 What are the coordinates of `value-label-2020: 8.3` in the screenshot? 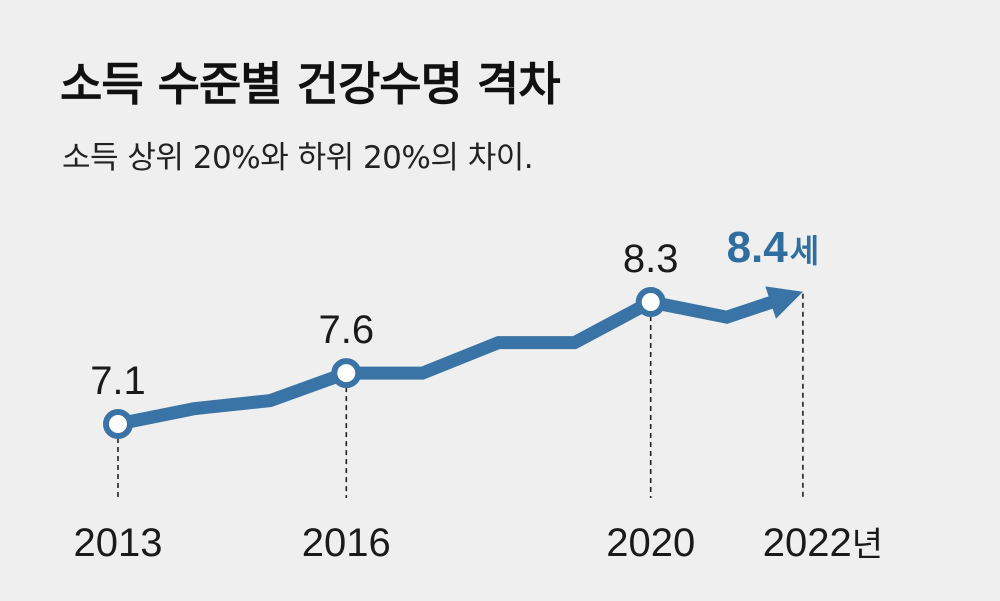 It's located at (651, 259).